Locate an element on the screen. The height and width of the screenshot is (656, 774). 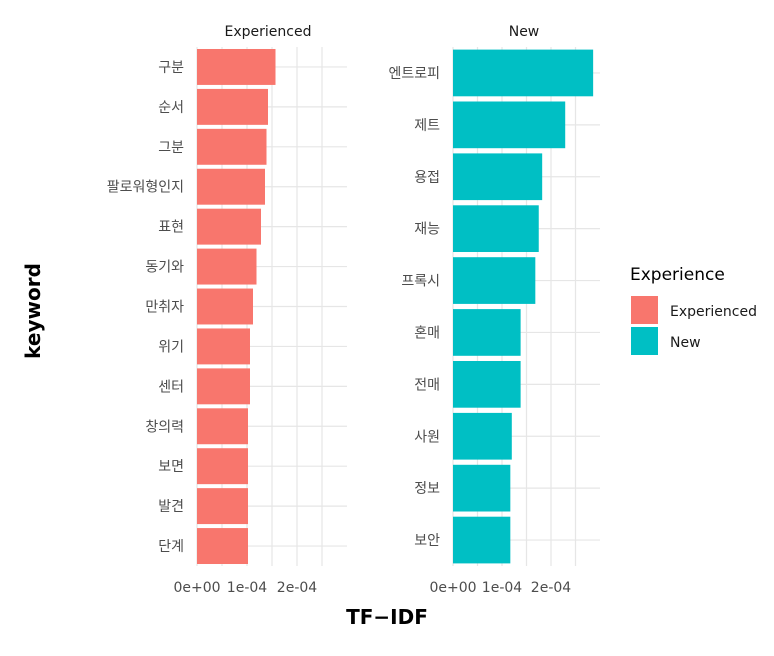
facet-title: New is located at coordinates (524, 32).